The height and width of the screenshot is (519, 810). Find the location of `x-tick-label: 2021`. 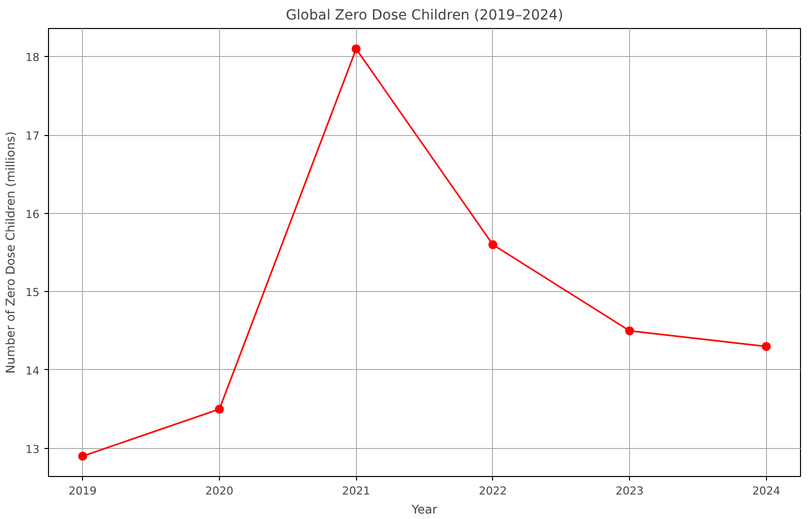

x-tick-label: 2021 is located at coordinates (356, 491).